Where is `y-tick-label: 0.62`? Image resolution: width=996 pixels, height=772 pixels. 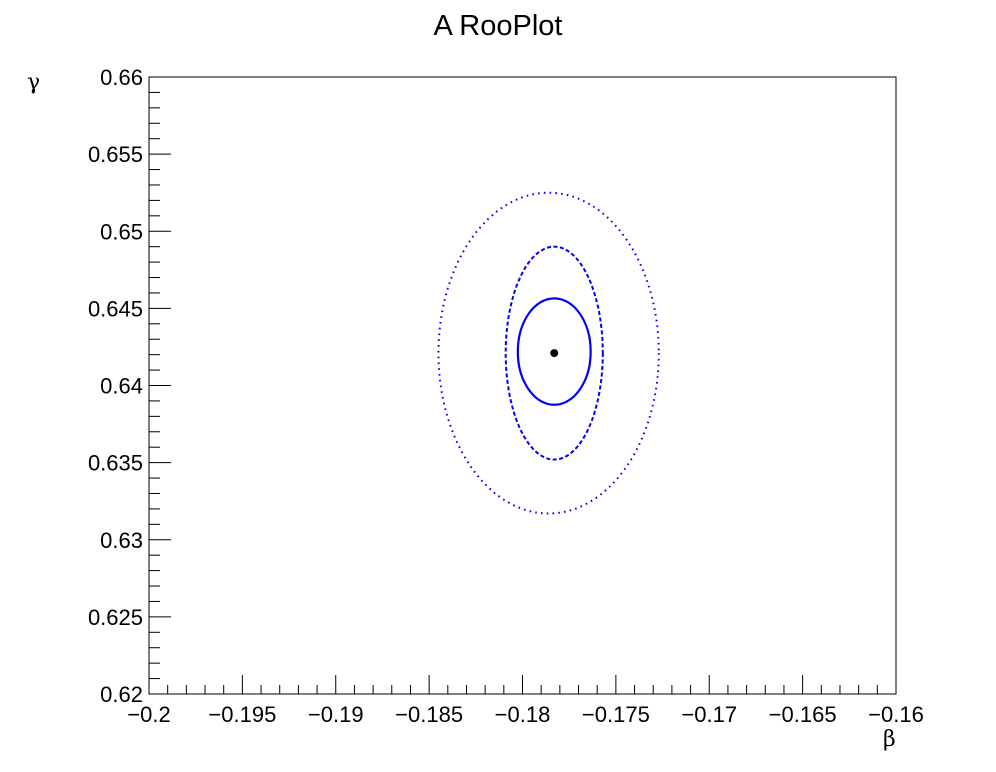 y-tick-label: 0.62 is located at coordinates (121, 694).